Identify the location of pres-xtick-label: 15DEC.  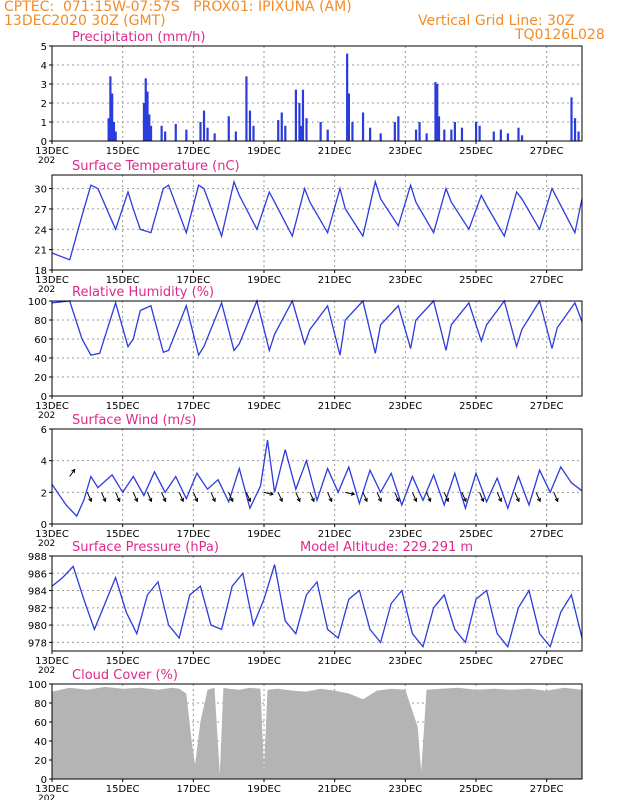
(123, 661).